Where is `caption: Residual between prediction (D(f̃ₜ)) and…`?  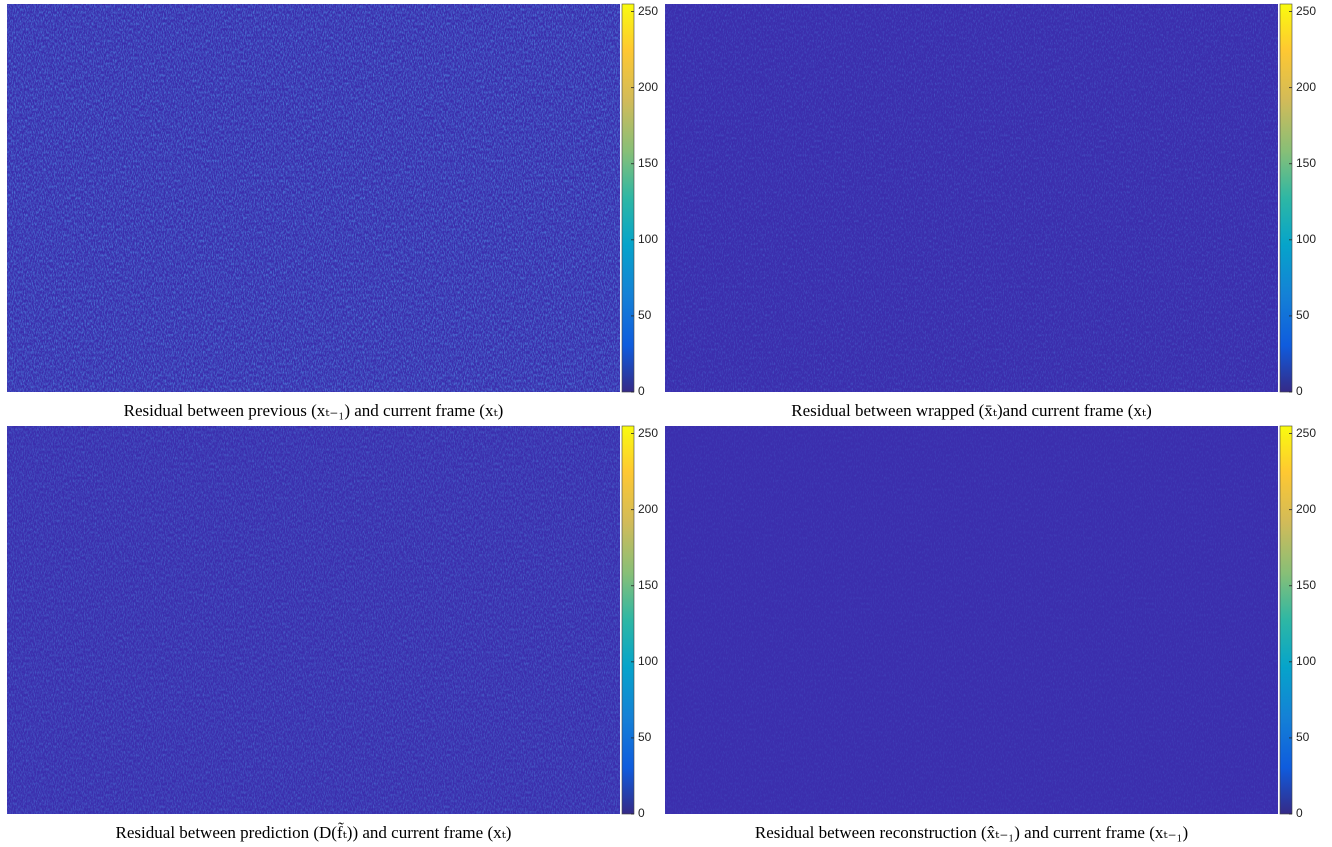 caption: Residual between prediction (D(f̃ₜ)) and… is located at coordinates (314, 832).